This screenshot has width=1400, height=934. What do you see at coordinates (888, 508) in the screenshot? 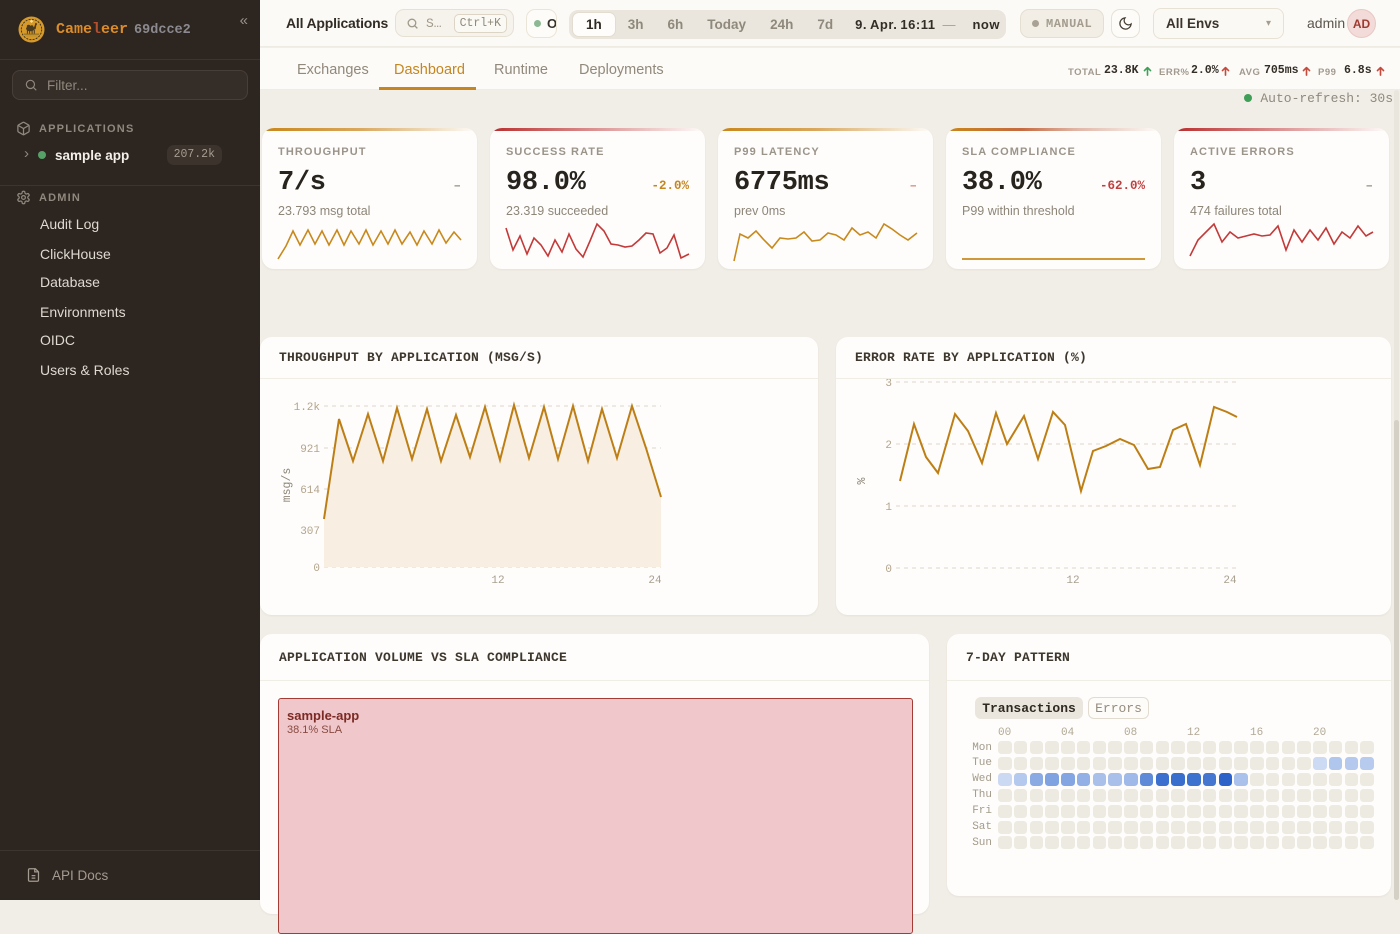
I see `svg-text: 1` at bounding box center [888, 508].